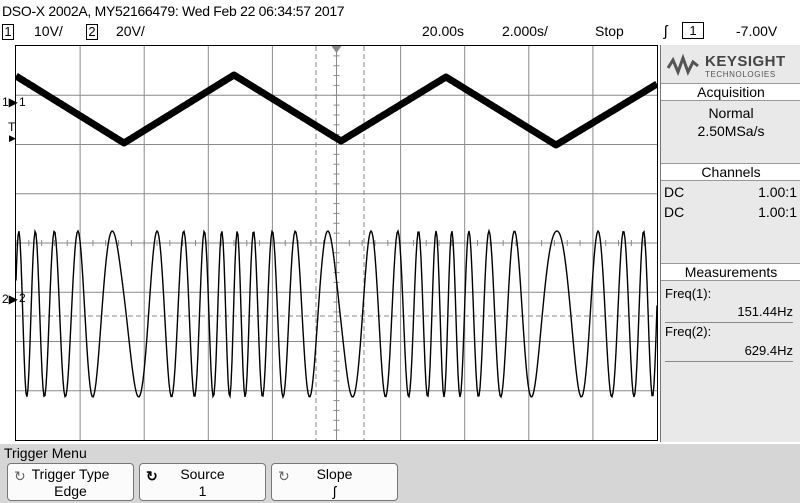 The width and height of the screenshot is (800, 503). I want to click on channel-1-trace, so click(336, 110).